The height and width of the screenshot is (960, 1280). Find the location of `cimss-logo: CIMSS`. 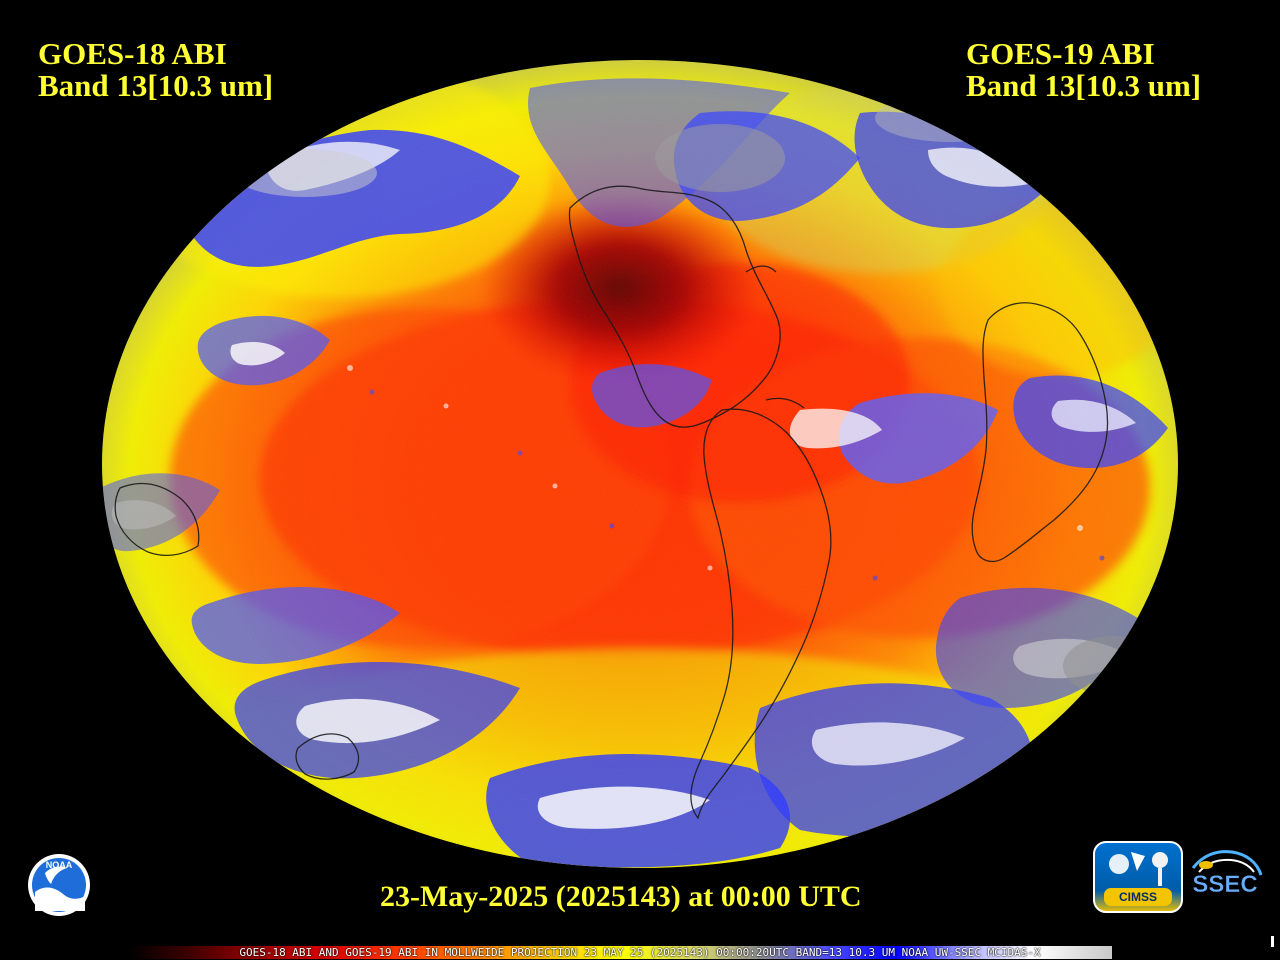

cimss-logo: CIMSS is located at coordinates (1138, 877).